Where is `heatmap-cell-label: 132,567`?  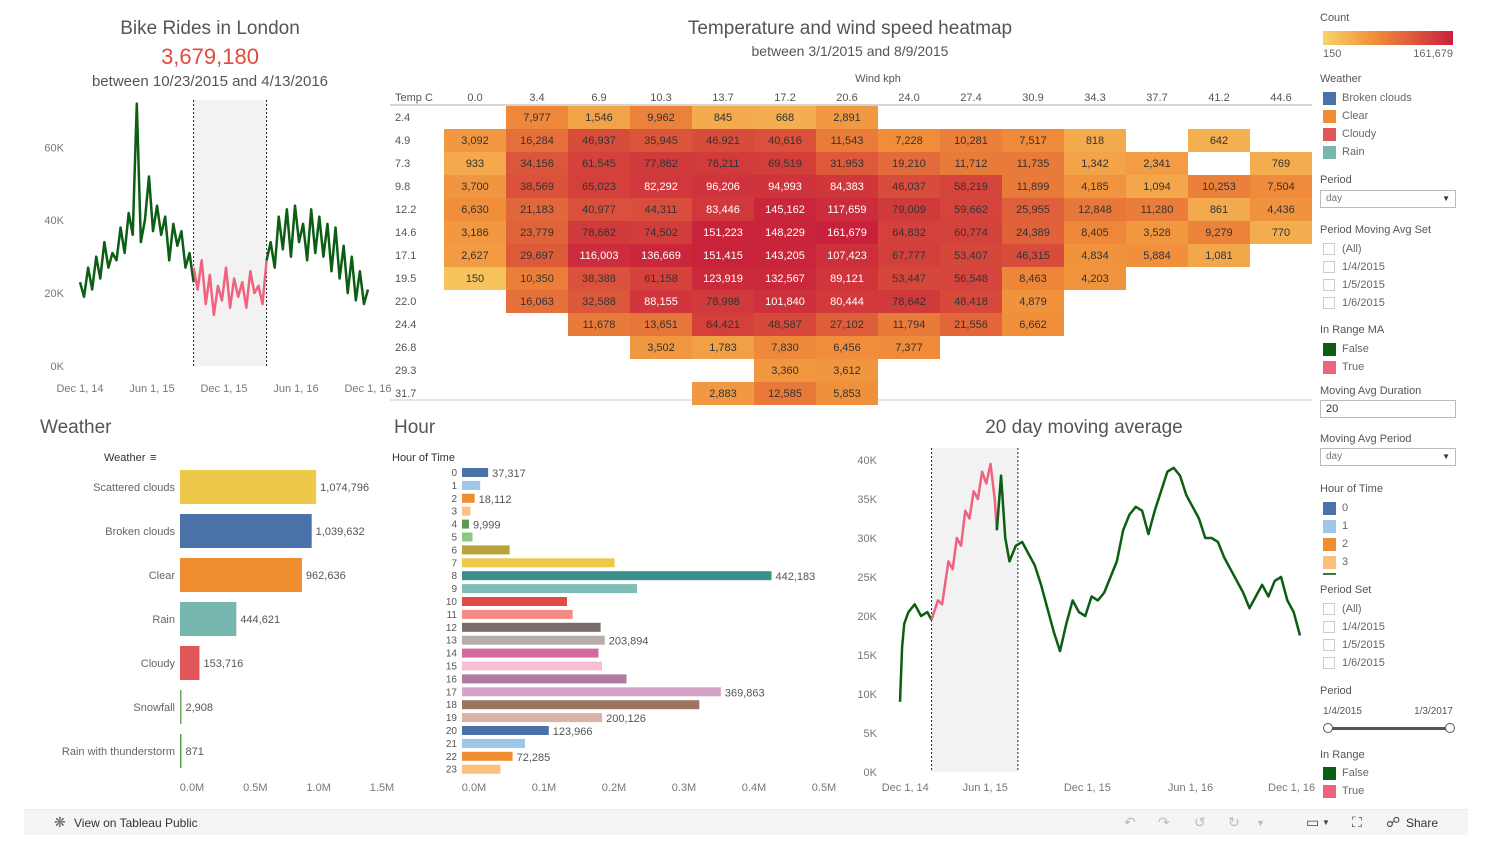 heatmap-cell-label: 132,567 is located at coordinates (785, 279).